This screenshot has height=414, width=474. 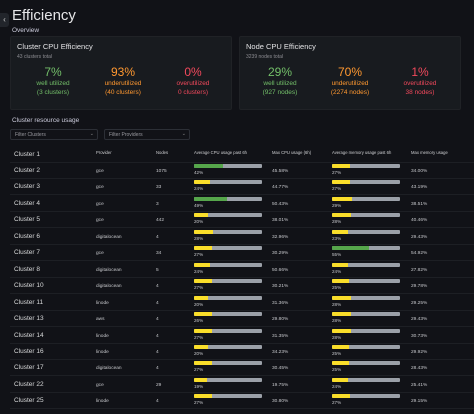 What do you see at coordinates (159, 254) in the screenshot?
I see `nodes-cell: 34` at bounding box center [159, 254].